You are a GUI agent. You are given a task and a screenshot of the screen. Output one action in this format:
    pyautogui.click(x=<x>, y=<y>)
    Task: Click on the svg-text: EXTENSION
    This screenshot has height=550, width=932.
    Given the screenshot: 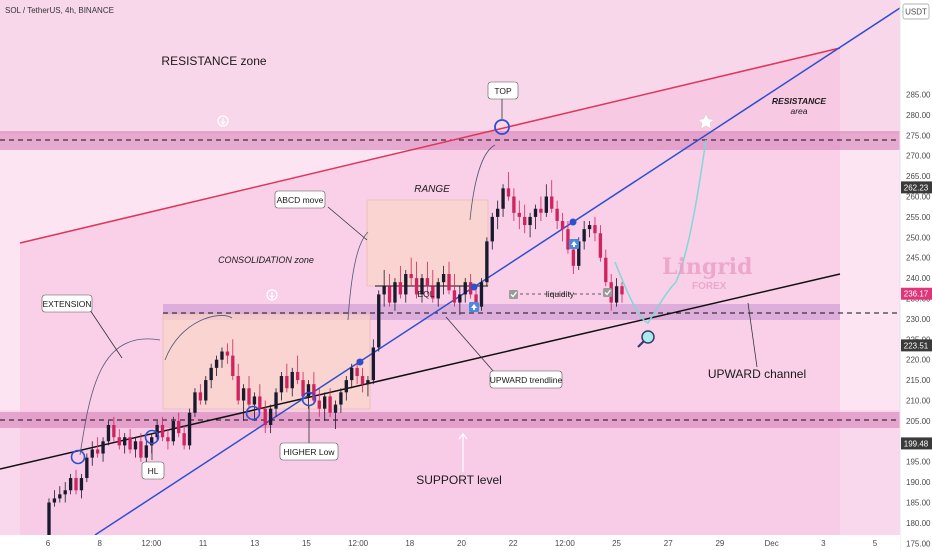 What is the action you would take?
    pyautogui.click(x=66, y=304)
    